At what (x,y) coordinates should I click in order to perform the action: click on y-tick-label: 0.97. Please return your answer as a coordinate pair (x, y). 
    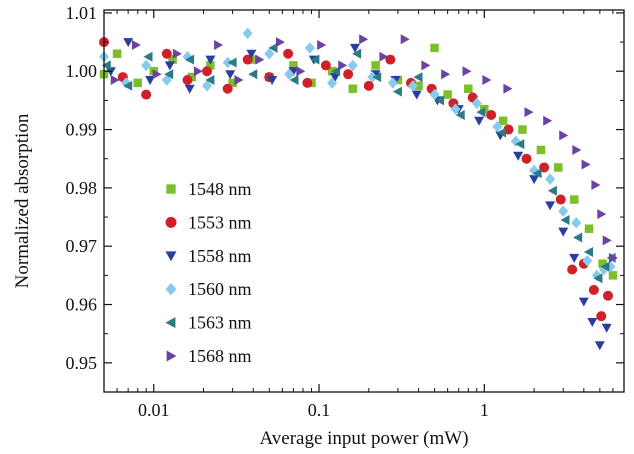
    Looking at the image, I should click on (82, 246).